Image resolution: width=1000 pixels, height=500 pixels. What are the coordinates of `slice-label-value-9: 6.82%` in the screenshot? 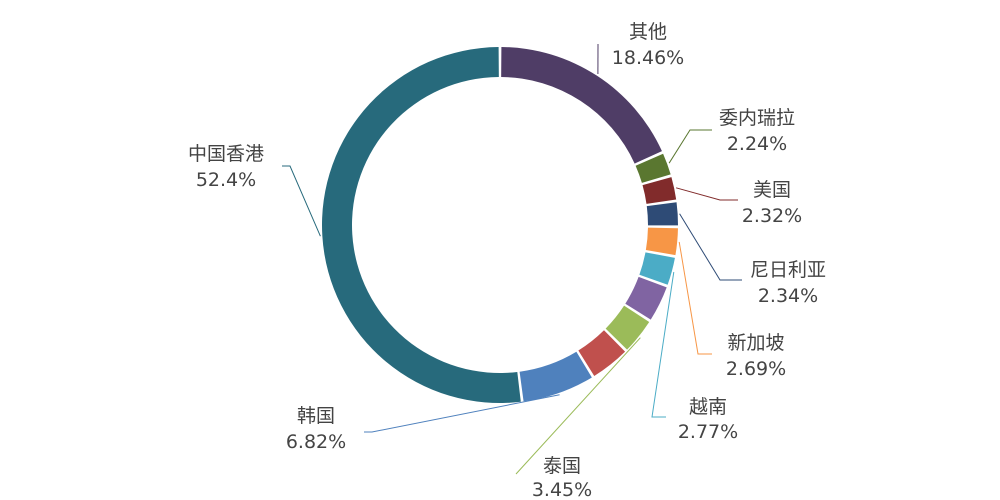 It's located at (316, 442).